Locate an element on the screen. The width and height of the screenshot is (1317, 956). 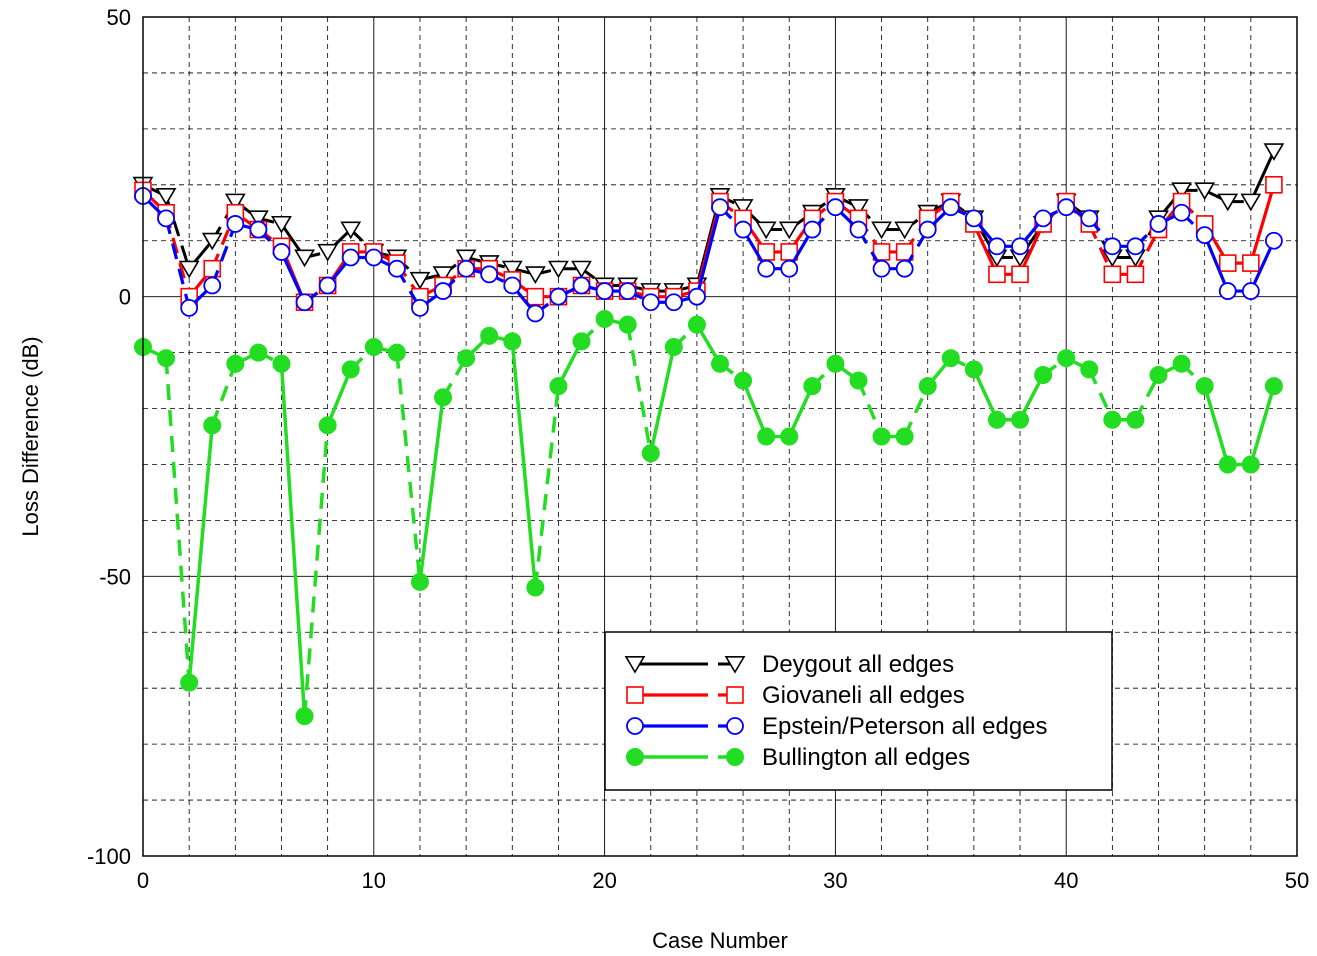
legend-item-4: Bullington all edges is located at coordinates (798, 757).